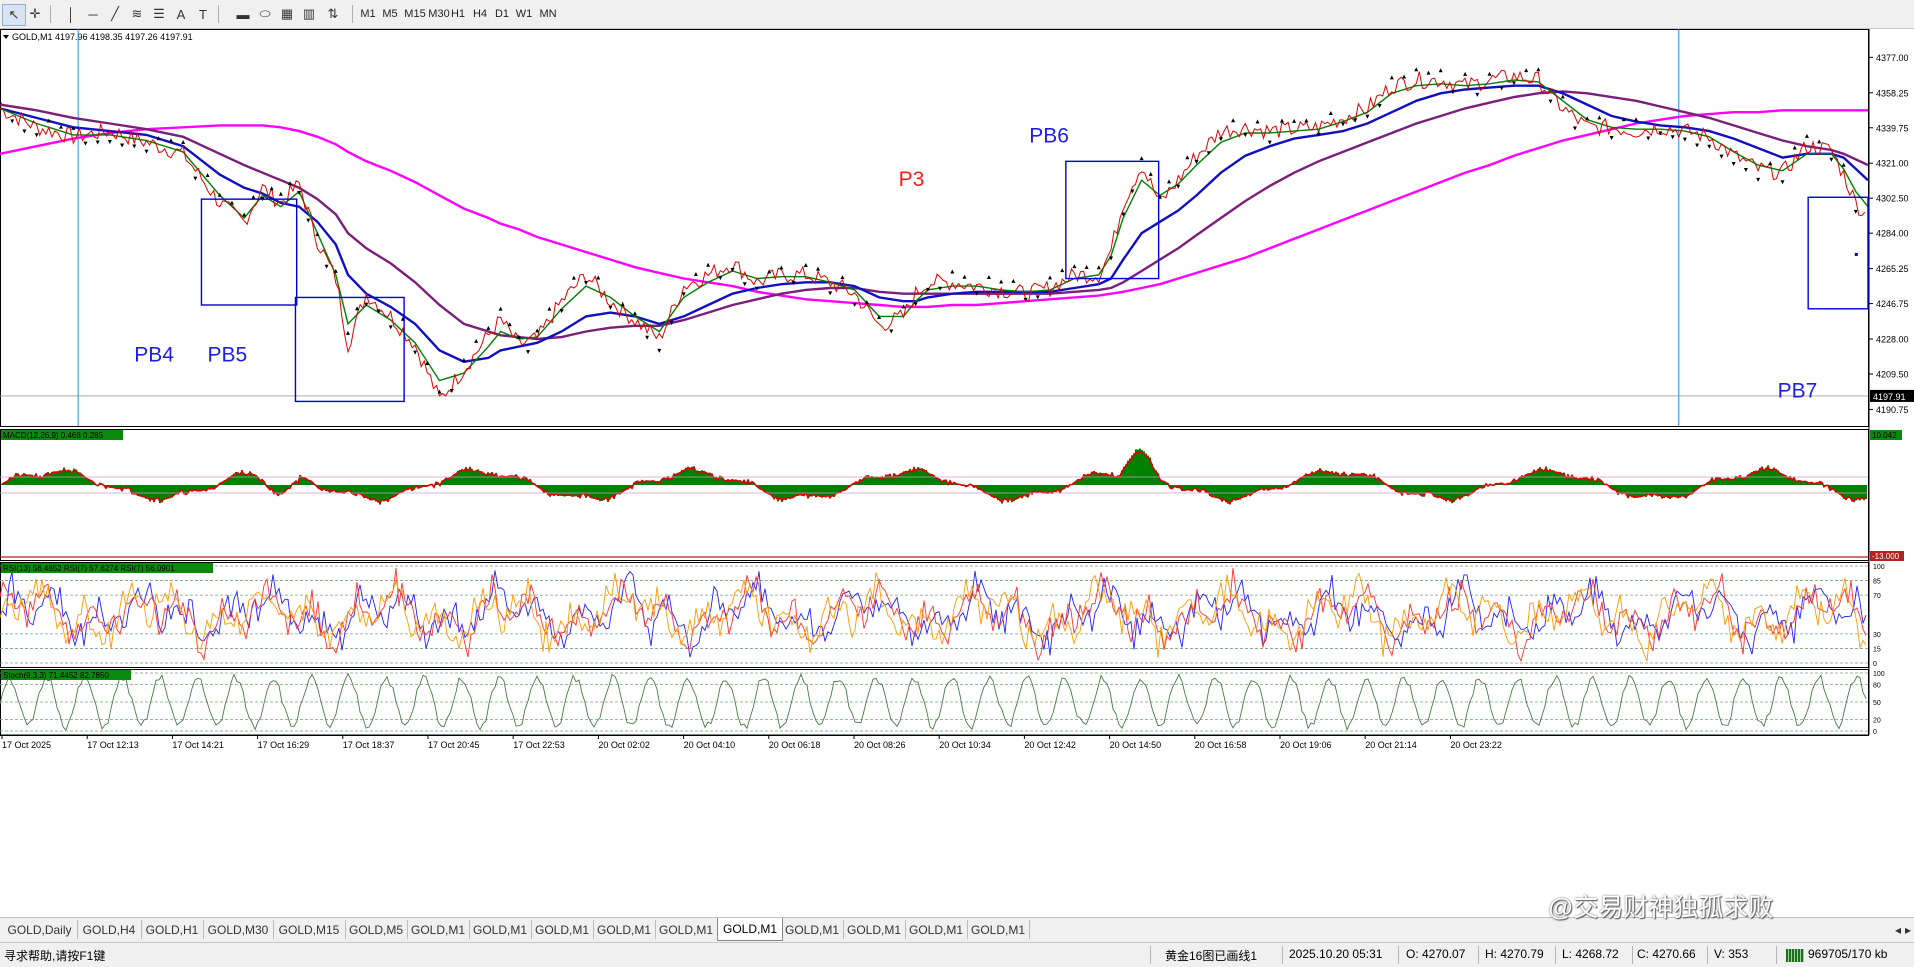  I want to click on timeframe-m5: M5, so click(390, 14).